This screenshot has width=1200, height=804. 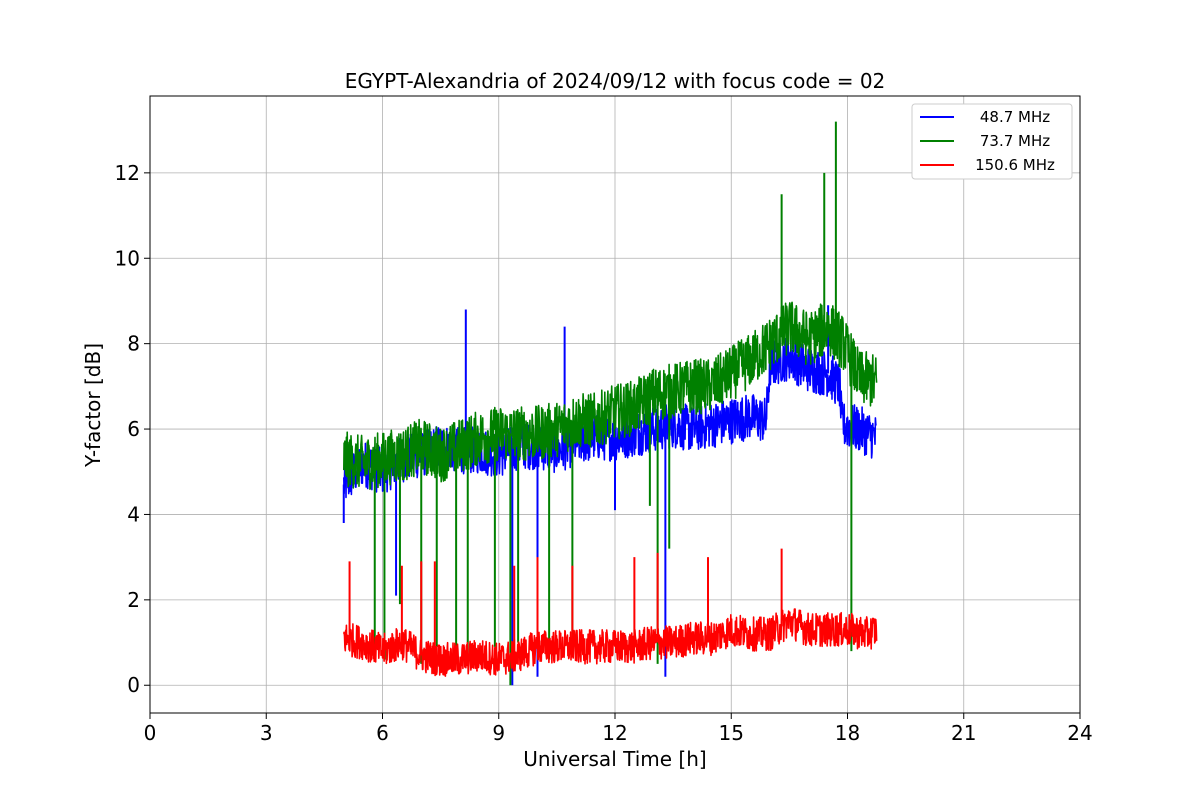 I want to click on x-tick-label: 21, so click(x=963, y=733).